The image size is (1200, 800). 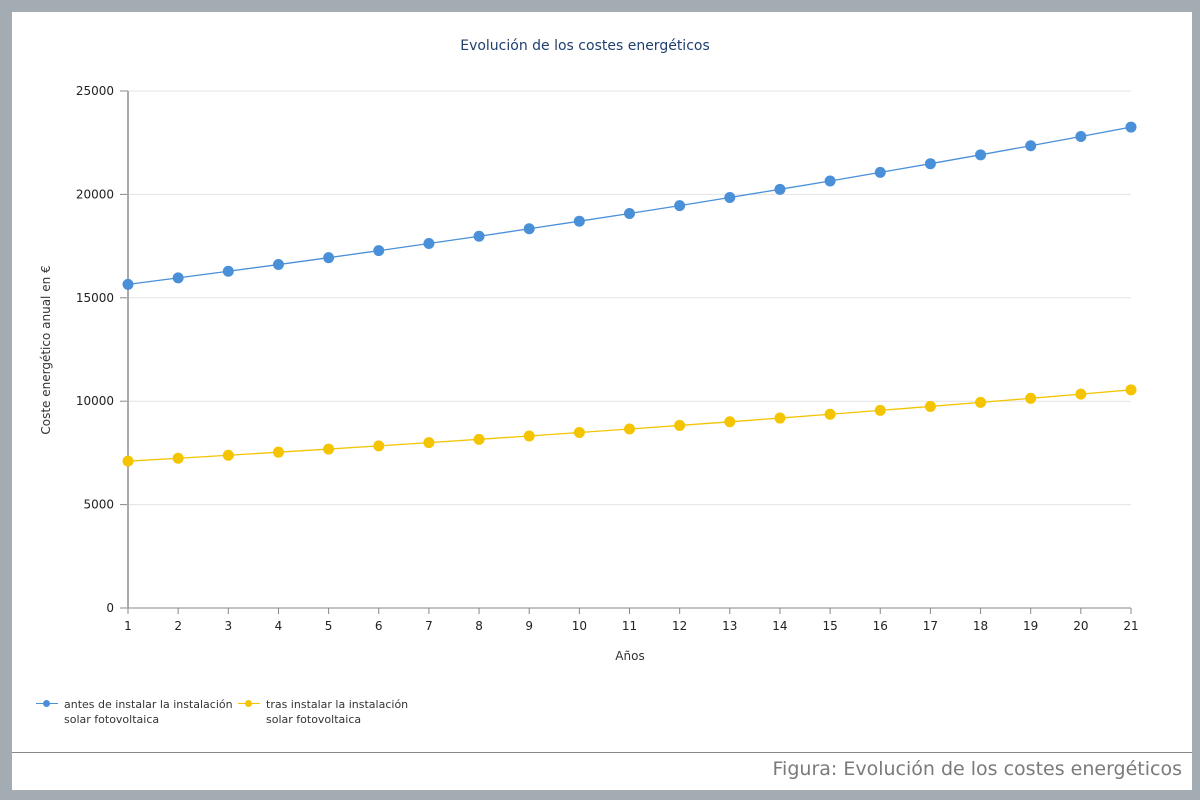 I want to click on x-tick-label: 14, so click(x=779, y=626).